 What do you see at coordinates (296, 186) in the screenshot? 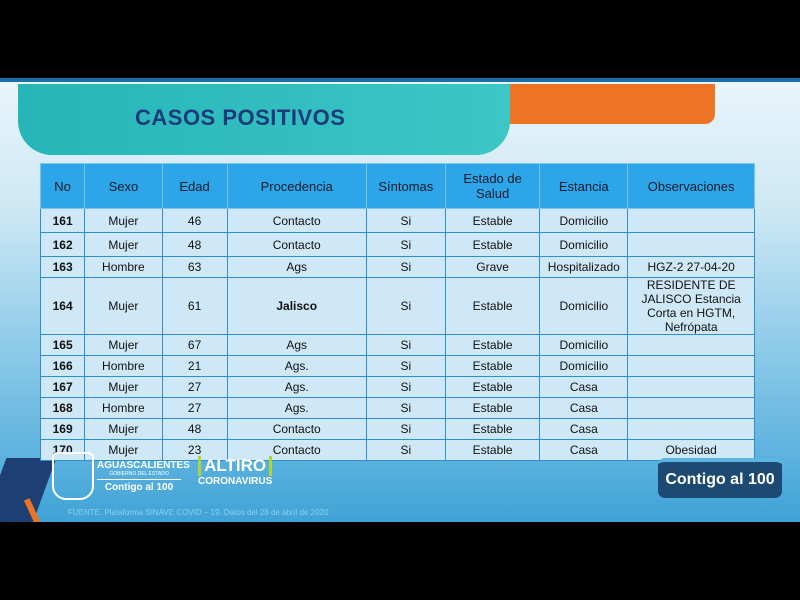
I see `column-header: Procedencia` at bounding box center [296, 186].